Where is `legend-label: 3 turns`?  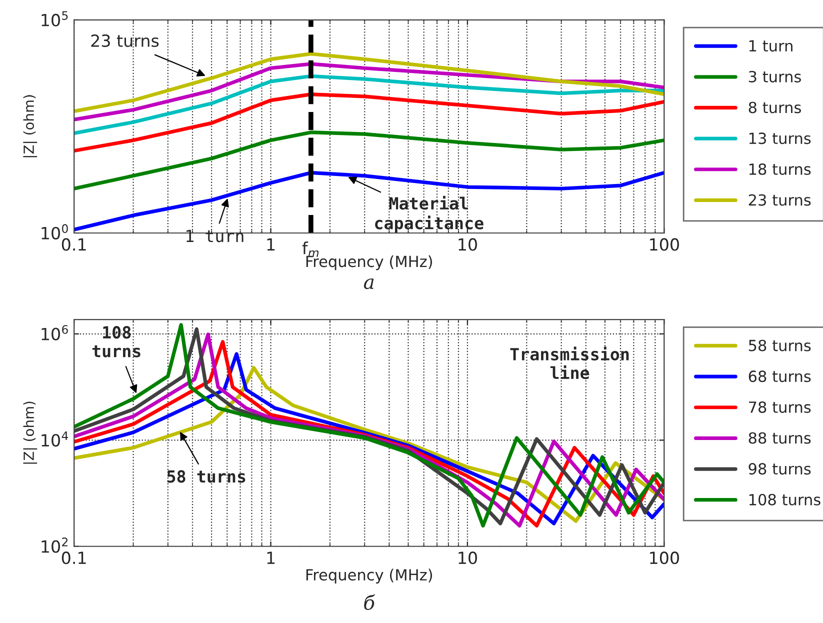
legend-label: 3 turns is located at coordinates (774, 76).